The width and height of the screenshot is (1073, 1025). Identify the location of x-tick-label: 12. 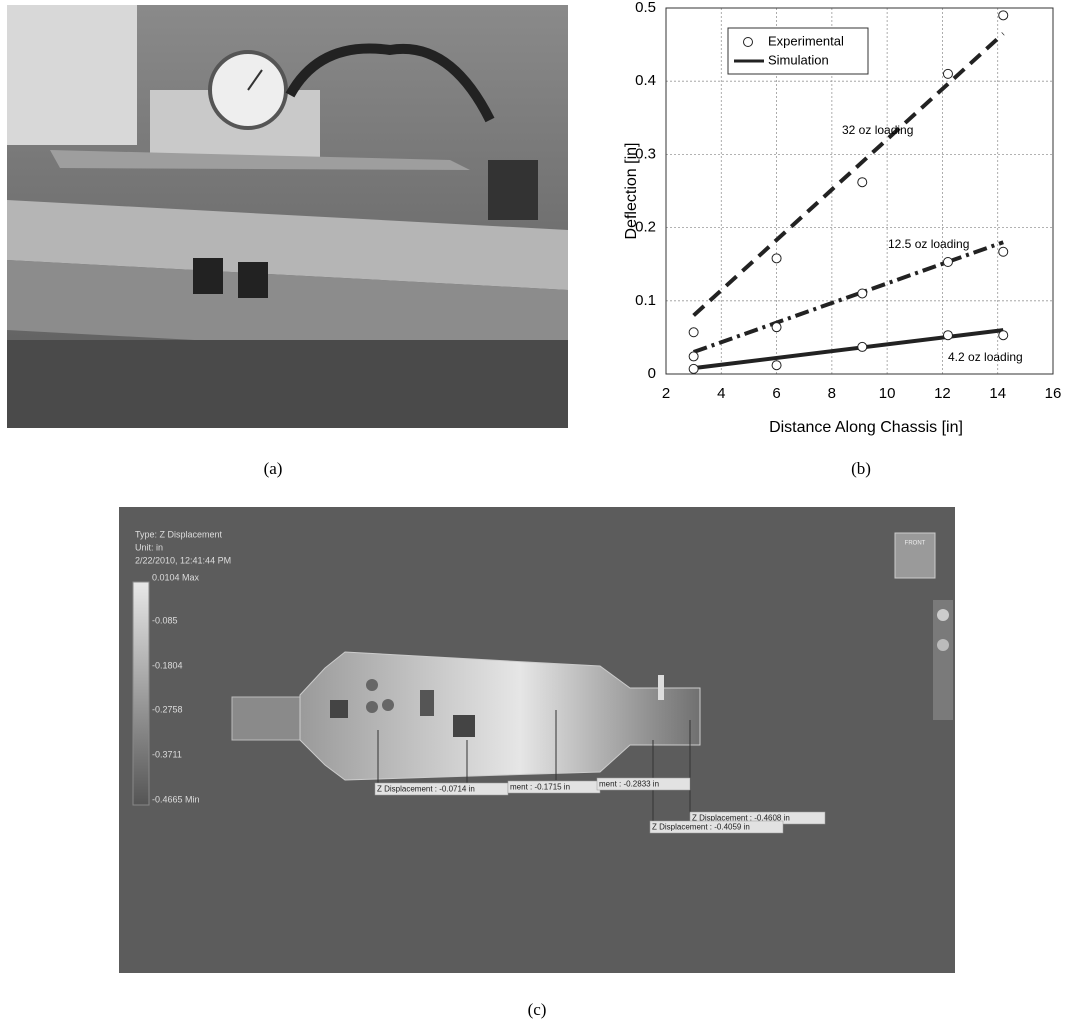
(942, 393).